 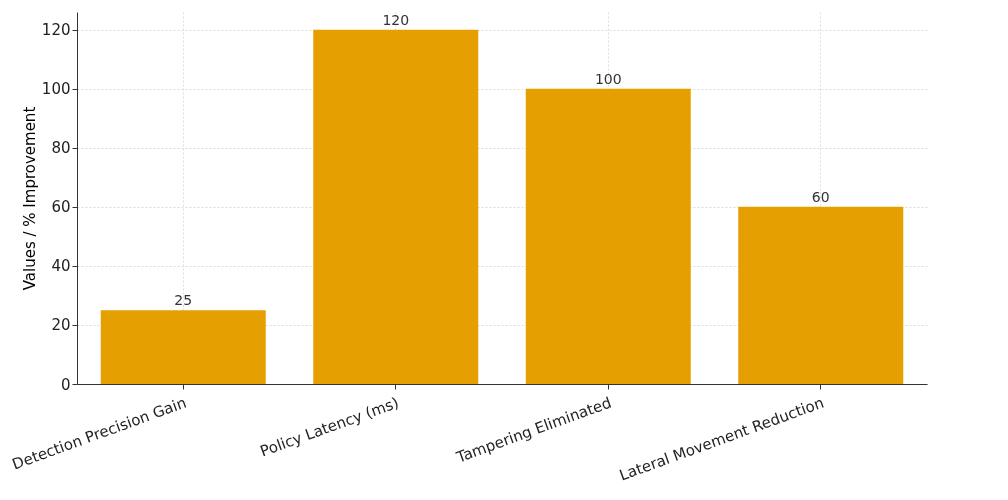 What do you see at coordinates (56, 30) in the screenshot?
I see `y-tick-label: 120` at bounding box center [56, 30].